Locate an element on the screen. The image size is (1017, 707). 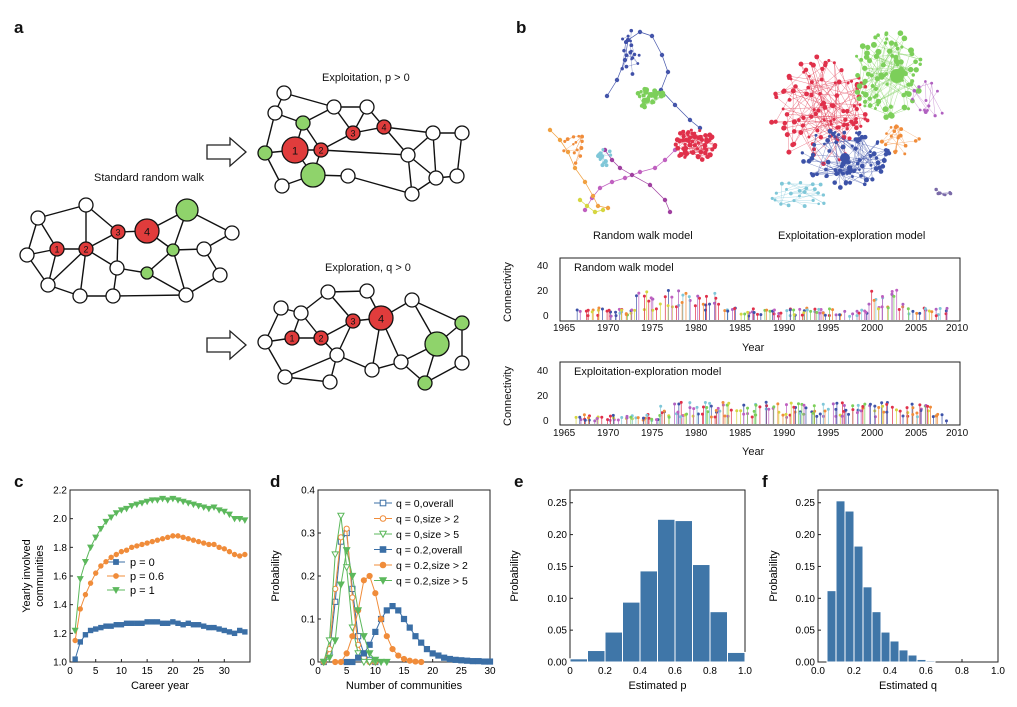
legend-label: q = 0,size > 2 is located at coordinates (427, 520).